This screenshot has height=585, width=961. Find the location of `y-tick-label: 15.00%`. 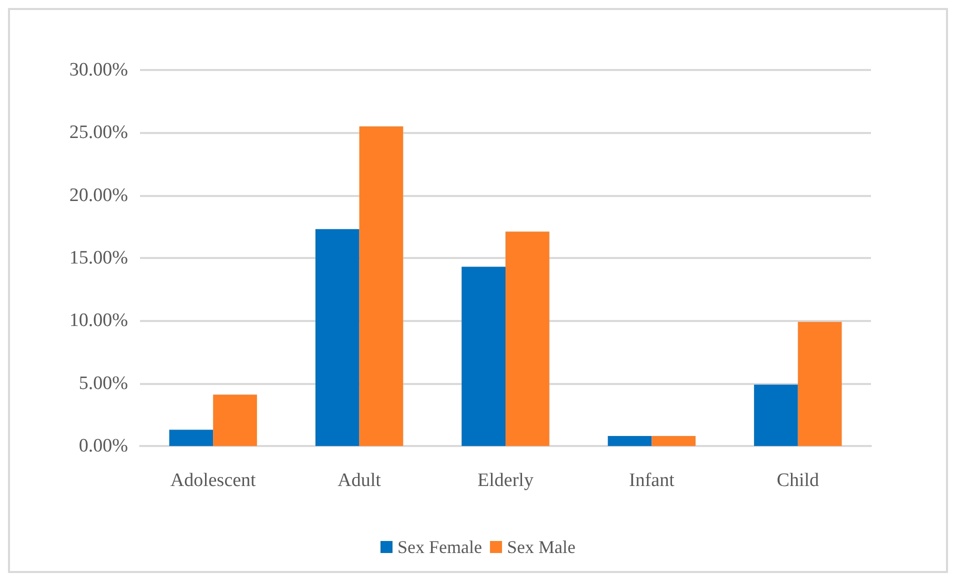

y-tick-label: 15.00% is located at coordinates (98, 258).